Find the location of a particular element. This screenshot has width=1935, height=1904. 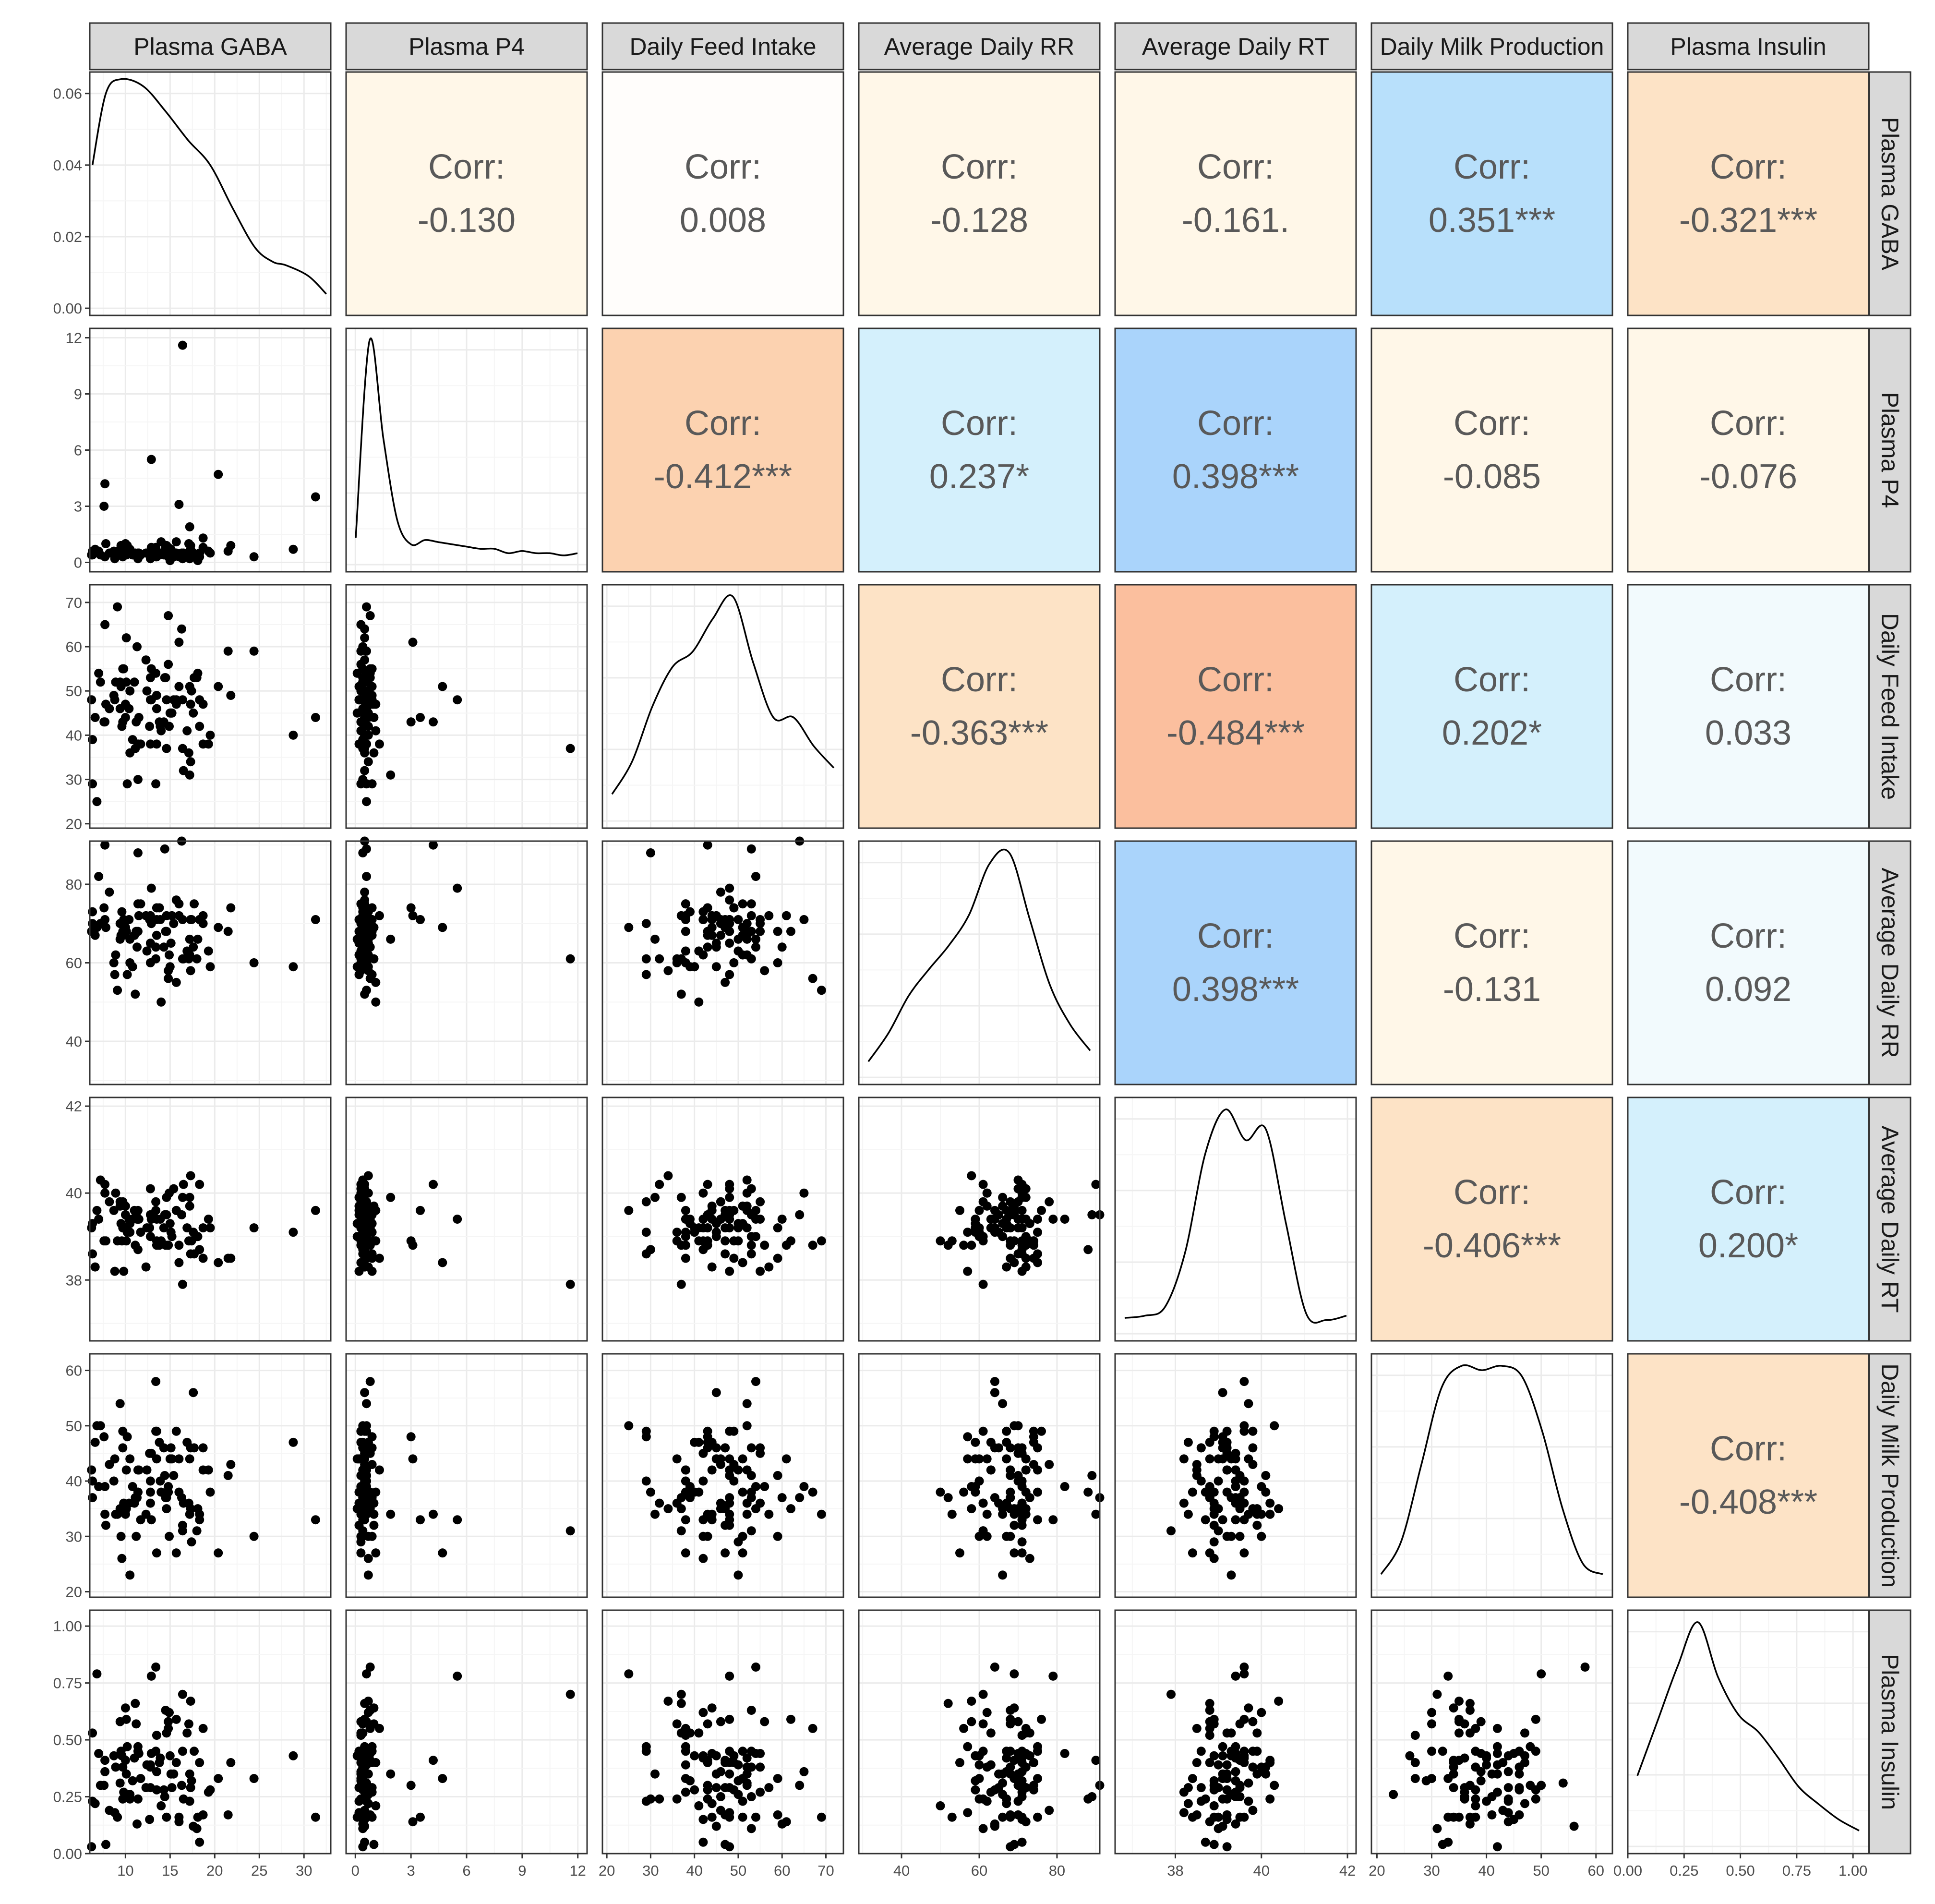

row-strip-daily-feed-intake: Daily Feed Intake is located at coordinates (1889, 707).